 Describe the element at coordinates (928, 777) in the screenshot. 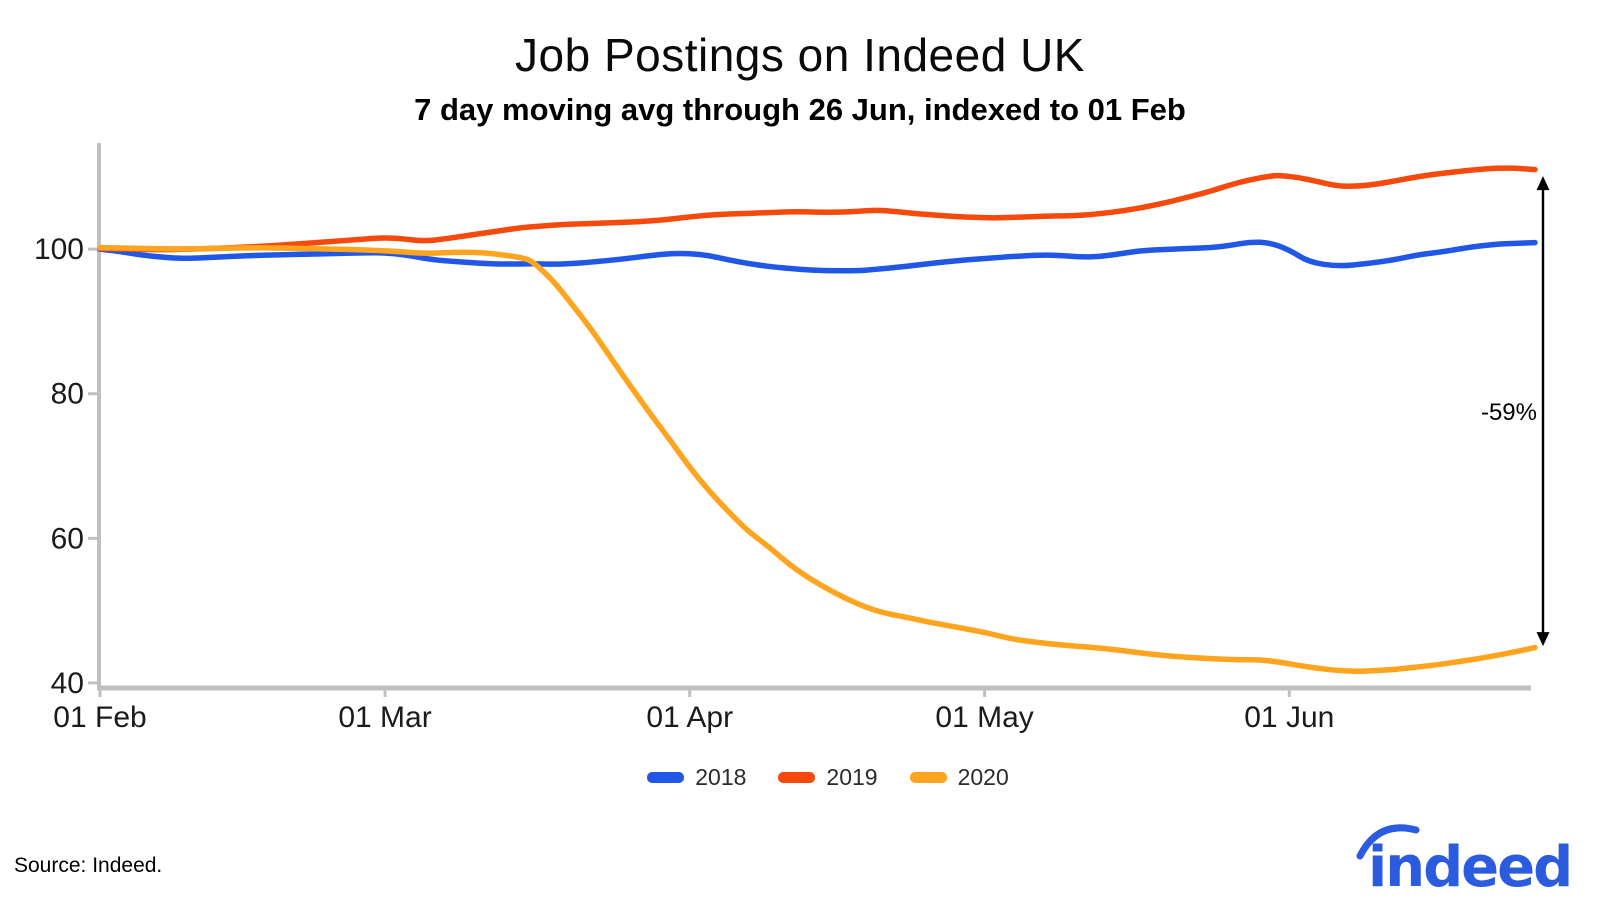

I see `legend-swatch-2020` at that location.